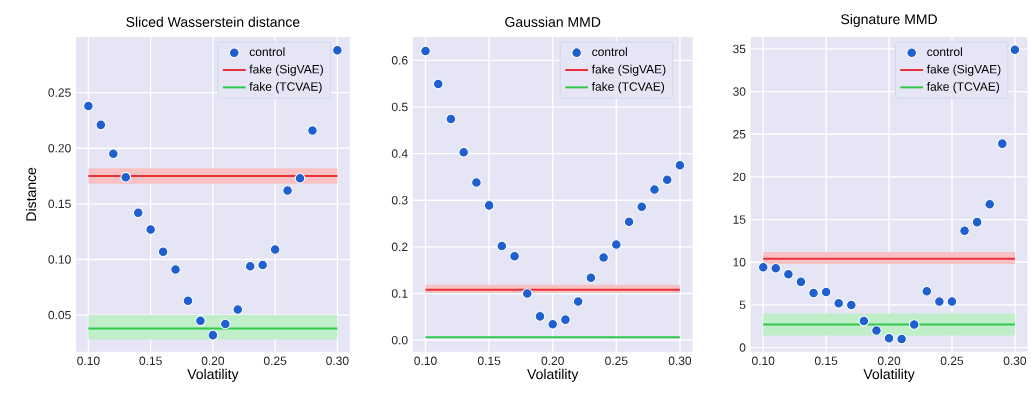 This screenshot has height=401, width=1031. What do you see at coordinates (59, 204) in the screenshot?
I see `y-tick-label: 0.15` at bounding box center [59, 204].